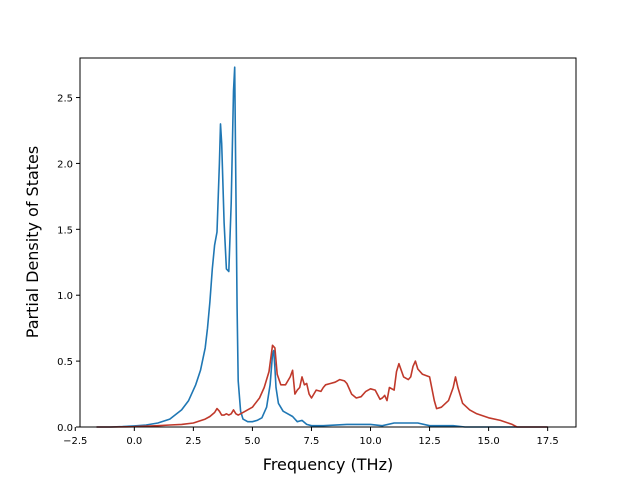 This screenshot has height=480, width=640. What do you see at coordinates (65, 362) in the screenshot?
I see `y-tick-label: 0.5` at bounding box center [65, 362].